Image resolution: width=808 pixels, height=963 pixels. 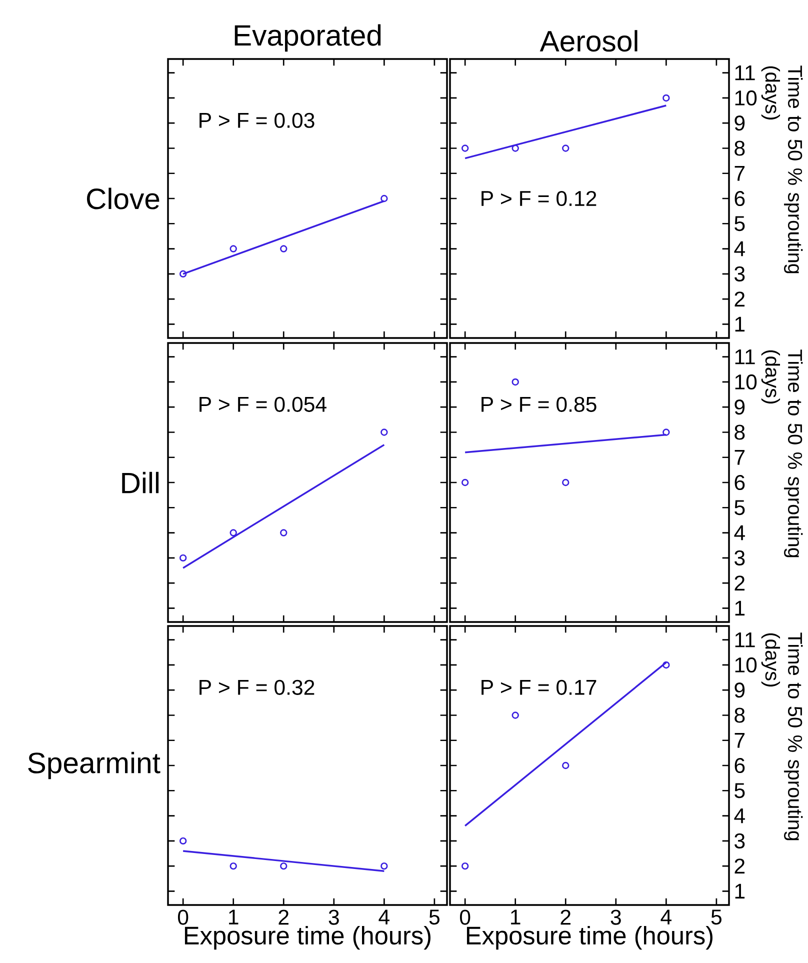 What do you see at coordinates (94, 766) in the screenshot?
I see `y-axis-title: Spearmint` at bounding box center [94, 766].